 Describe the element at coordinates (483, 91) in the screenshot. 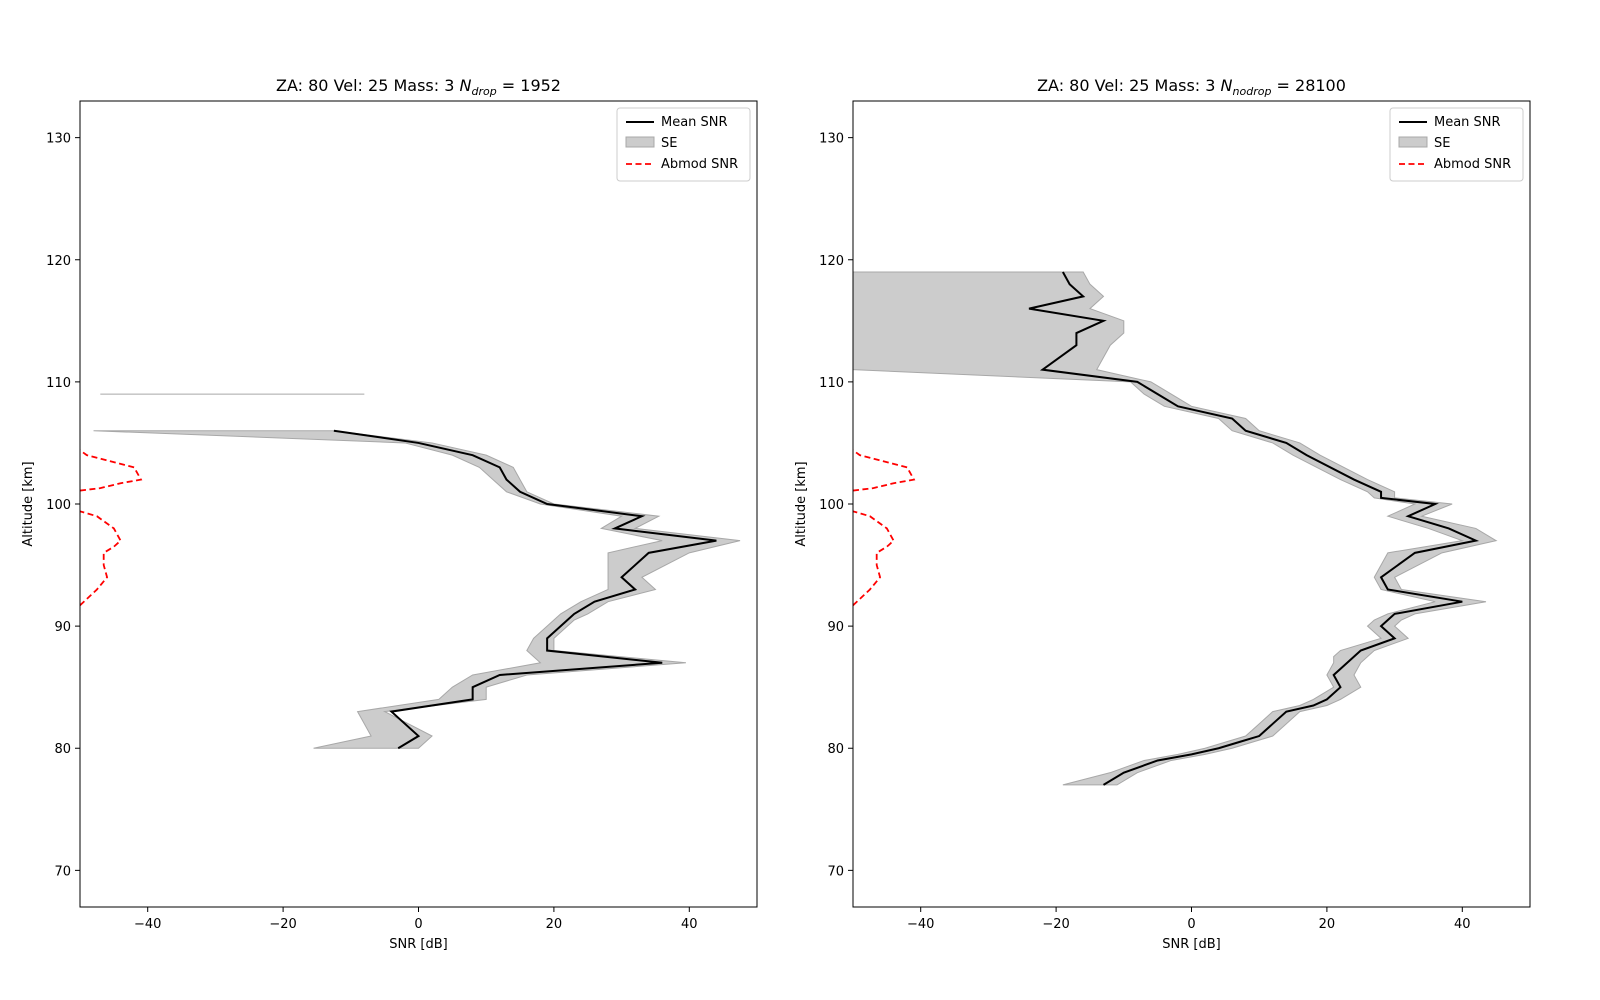

I see `title-subscript: drop` at that location.